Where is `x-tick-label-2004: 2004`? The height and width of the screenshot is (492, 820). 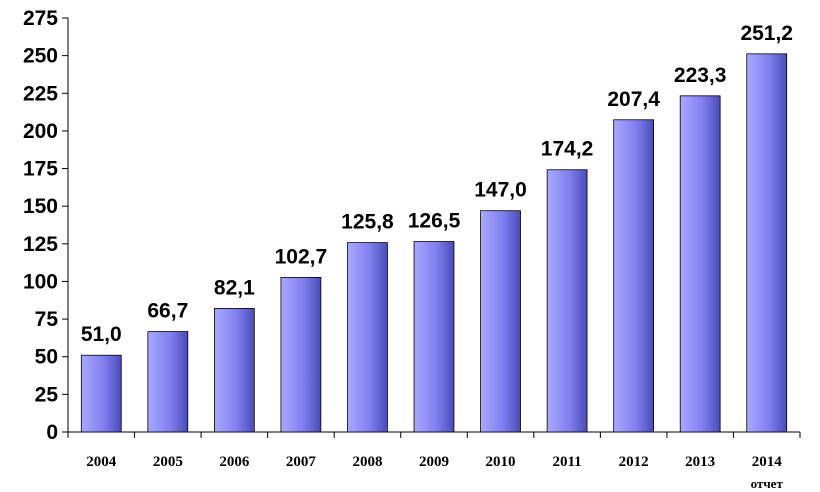 x-tick-label-2004: 2004 is located at coordinates (101, 462).